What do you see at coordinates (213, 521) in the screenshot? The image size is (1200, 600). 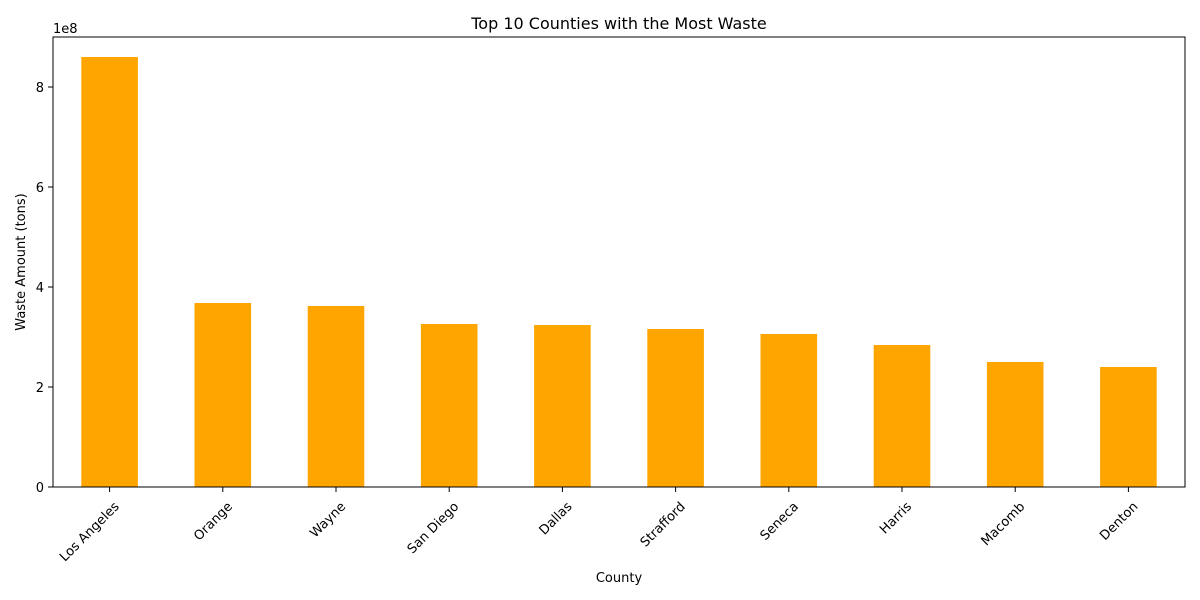 I see `x-tick-label: Orange` at bounding box center [213, 521].